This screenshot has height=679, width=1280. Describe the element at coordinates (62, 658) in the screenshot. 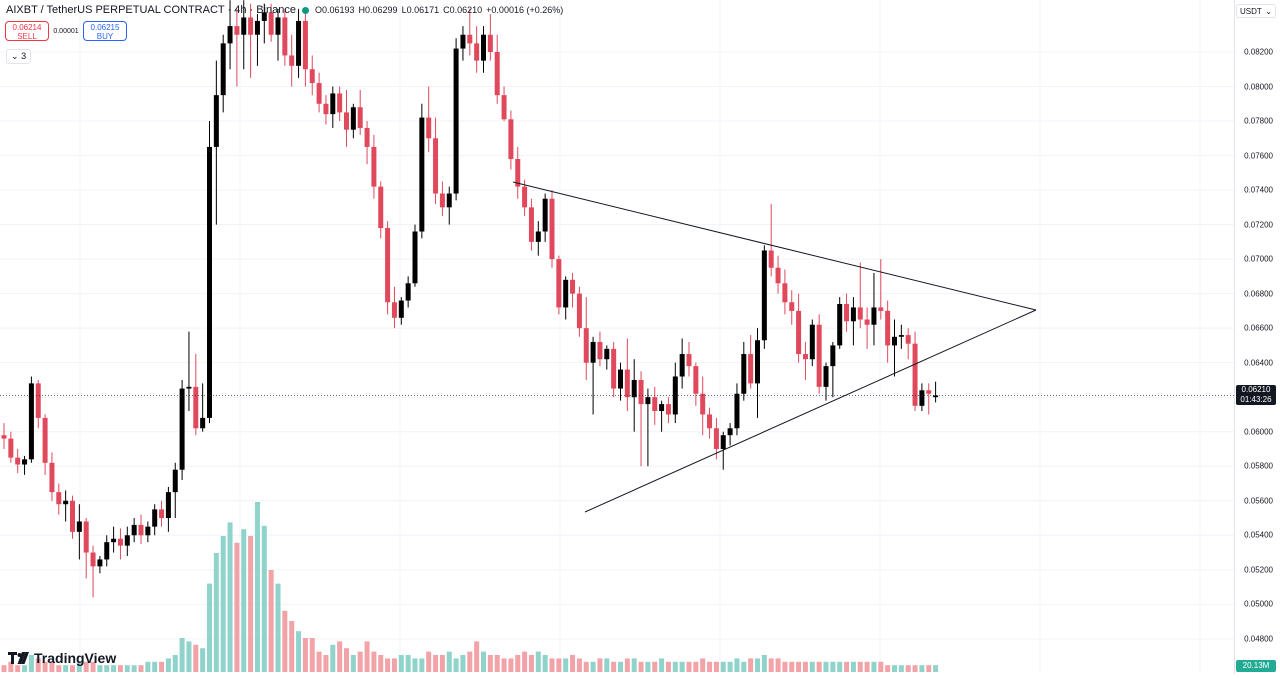

I see `tradingview-logo: TradingView` at that location.